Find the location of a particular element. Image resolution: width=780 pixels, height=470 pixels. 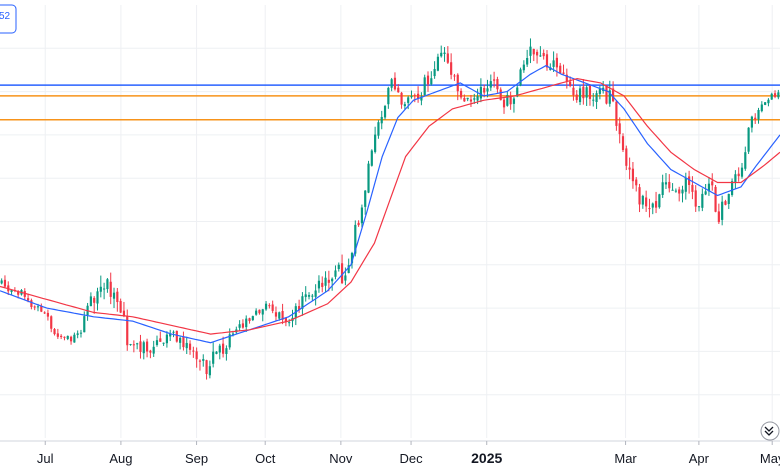

horizontal-levels is located at coordinates (390, 102).